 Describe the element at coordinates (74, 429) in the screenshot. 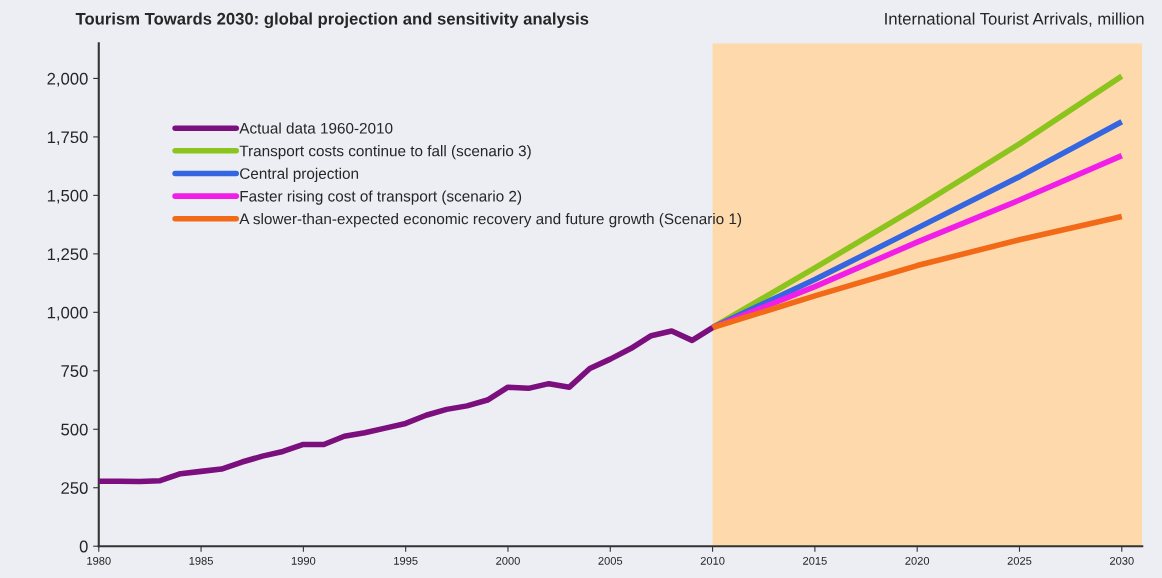

I see `y-tick-label: 500` at that location.